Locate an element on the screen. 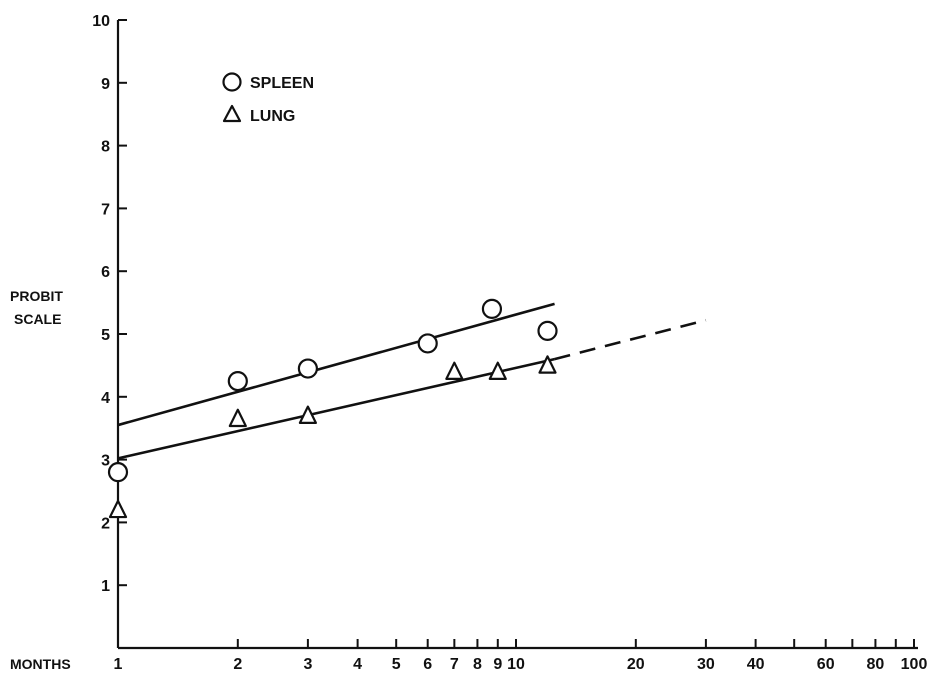  x-axis-title: MONTHS is located at coordinates (40, 664).